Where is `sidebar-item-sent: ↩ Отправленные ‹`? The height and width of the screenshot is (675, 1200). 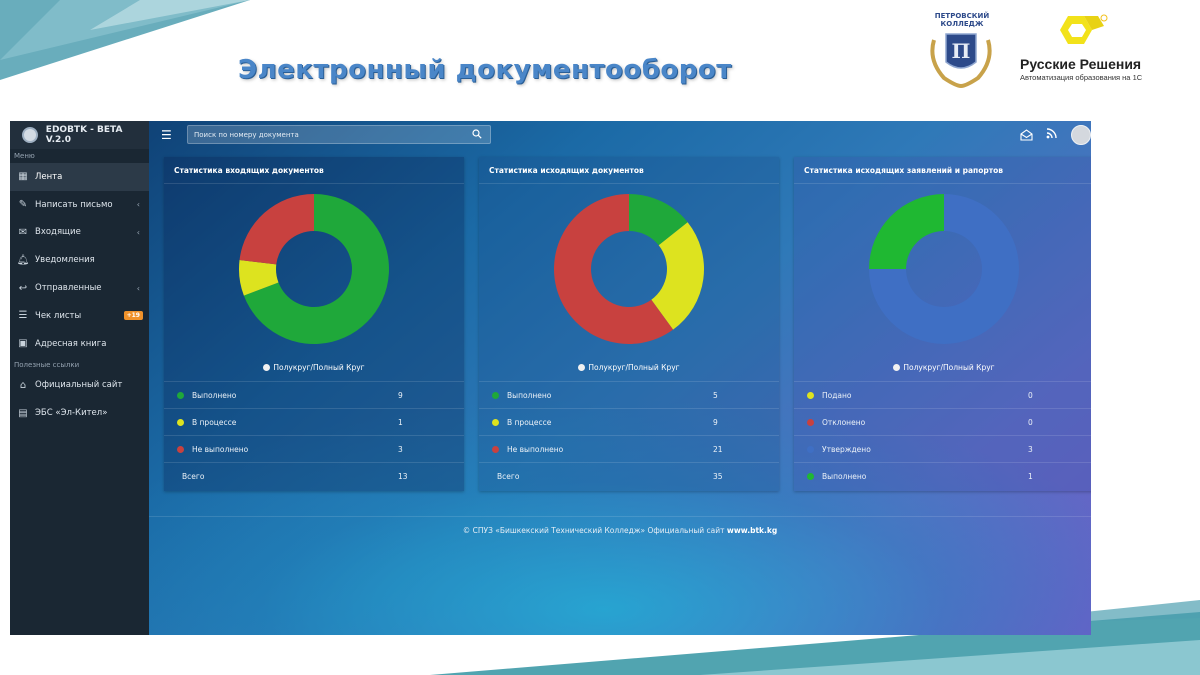 sidebar-item-sent: ↩ Отправленные ‹ is located at coordinates (79, 288).